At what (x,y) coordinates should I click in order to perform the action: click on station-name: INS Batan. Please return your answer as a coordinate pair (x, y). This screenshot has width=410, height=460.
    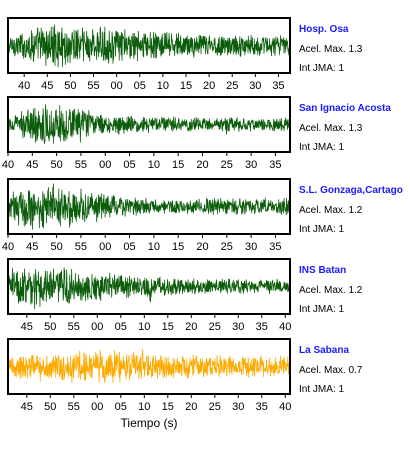
    Looking at the image, I should click on (322, 270).